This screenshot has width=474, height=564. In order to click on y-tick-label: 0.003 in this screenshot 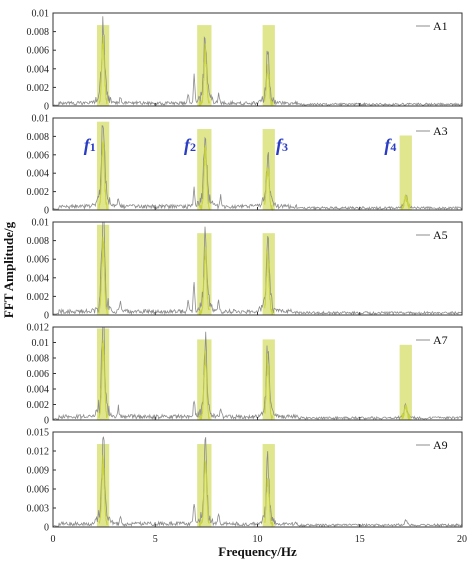, I will do `click(38, 509)`.